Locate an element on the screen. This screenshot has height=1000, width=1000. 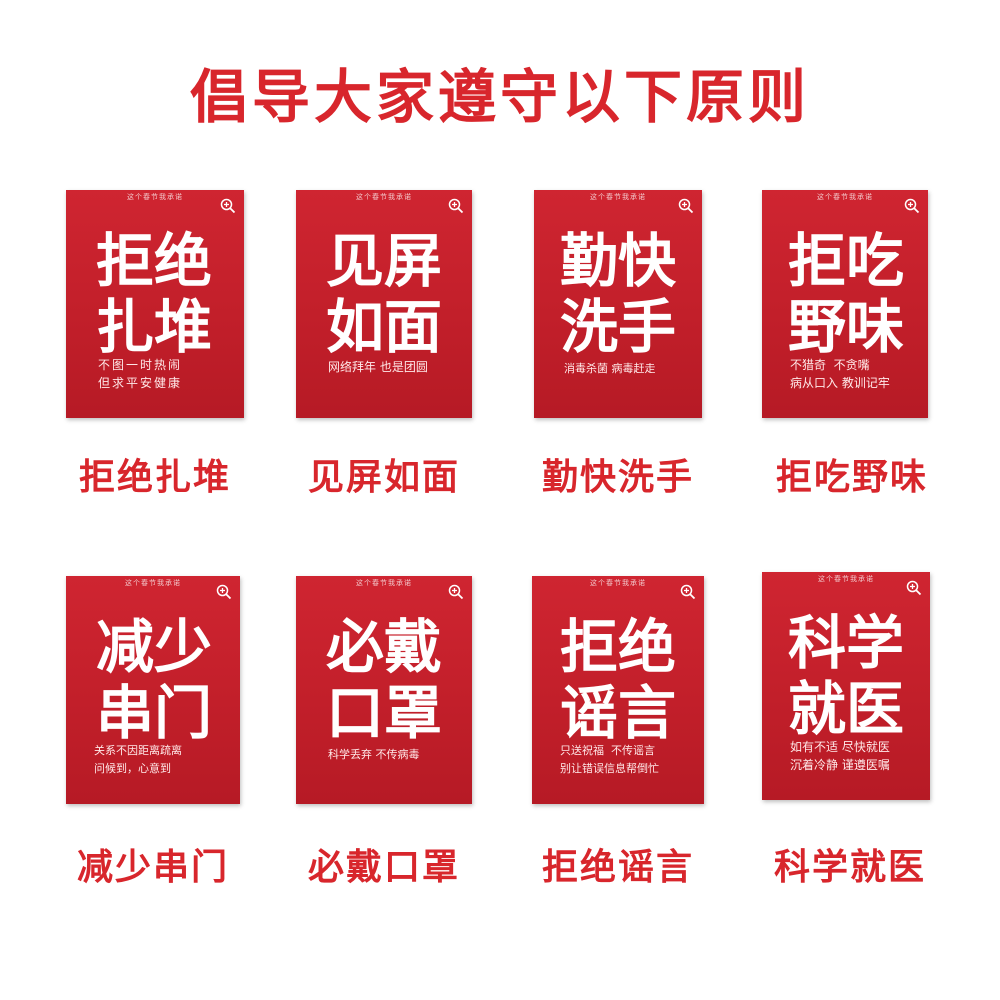
caption-reject-crowding: 拒绝扎堆 is located at coordinates (154, 477).